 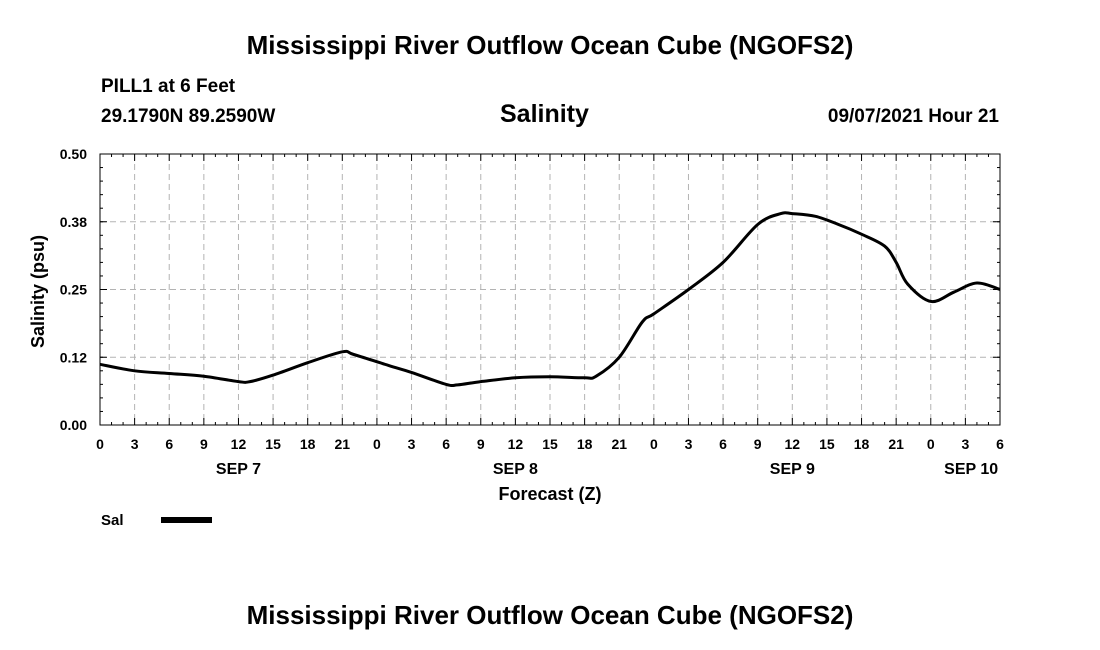 I want to click on y-tick-label: 0.38, so click(x=73, y=222).